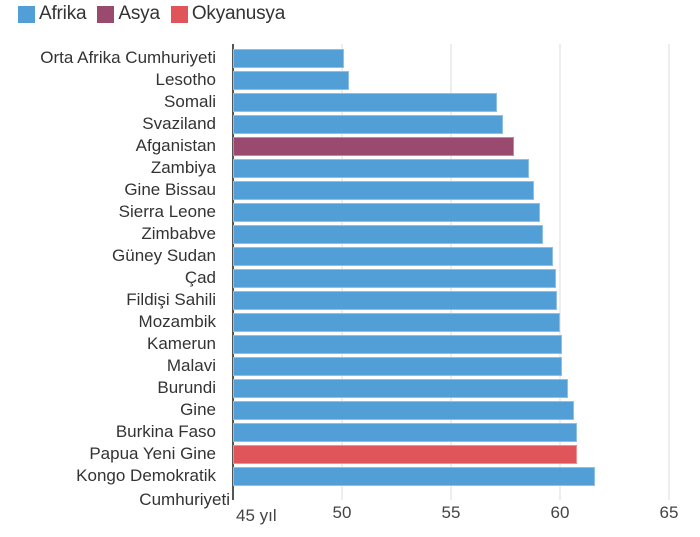  I want to click on bar-çad, so click(394, 278).